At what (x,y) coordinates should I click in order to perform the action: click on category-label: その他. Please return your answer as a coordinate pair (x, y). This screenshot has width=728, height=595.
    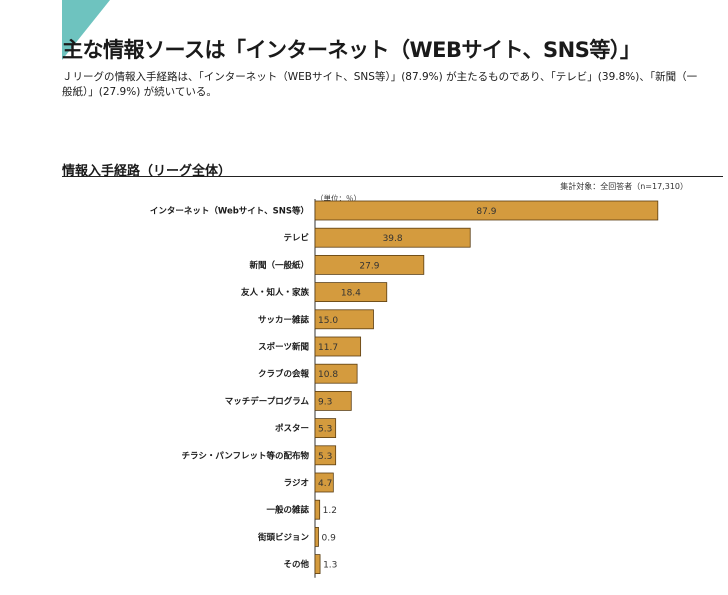
    Looking at the image, I should click on (296, 564).